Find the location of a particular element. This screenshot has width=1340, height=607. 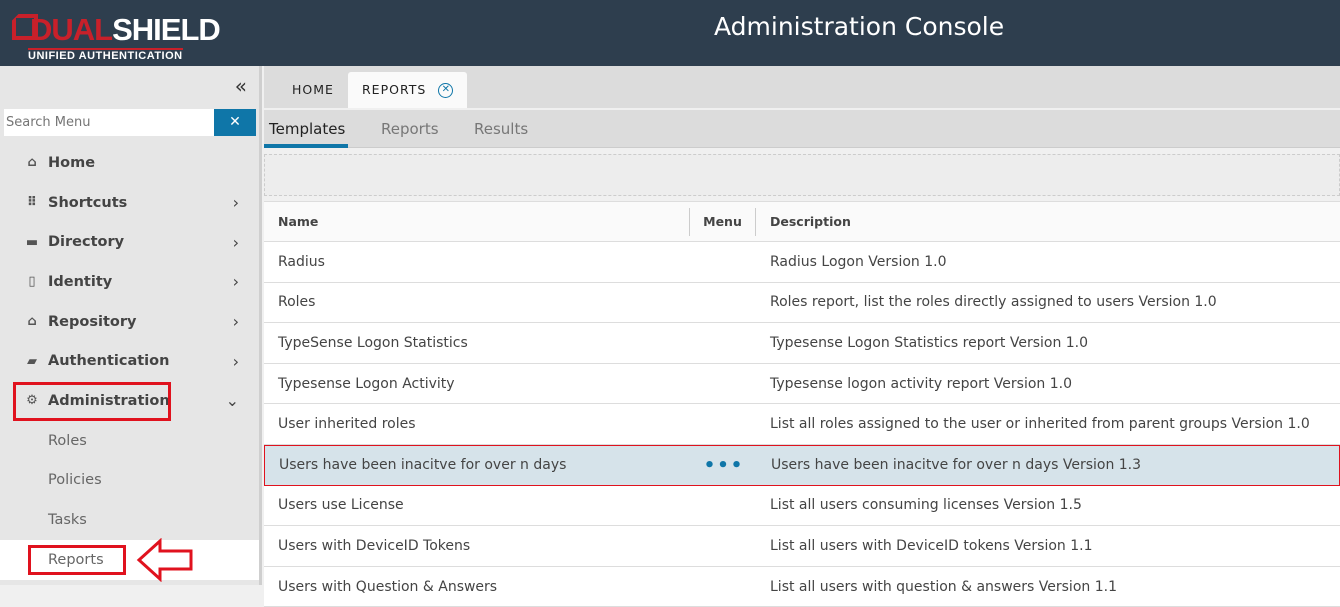

cell-name: Roles is located at coordinates (297, 302).